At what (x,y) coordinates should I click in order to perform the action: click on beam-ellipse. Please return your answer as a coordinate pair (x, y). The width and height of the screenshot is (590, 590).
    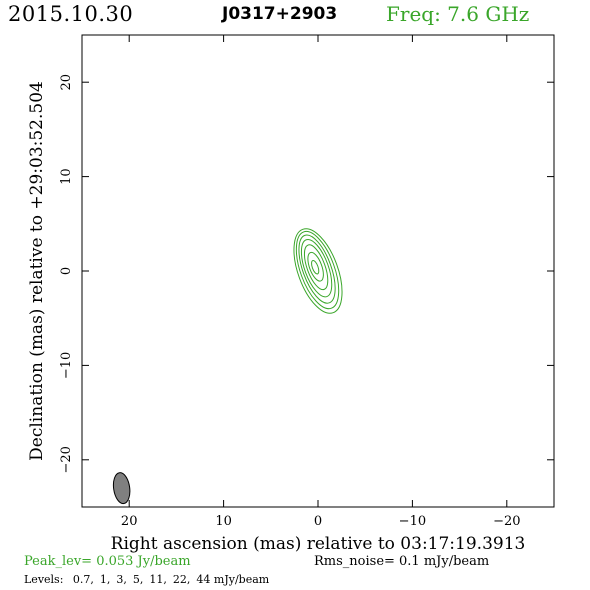
    Looking at the image, I should click on (121, 488).